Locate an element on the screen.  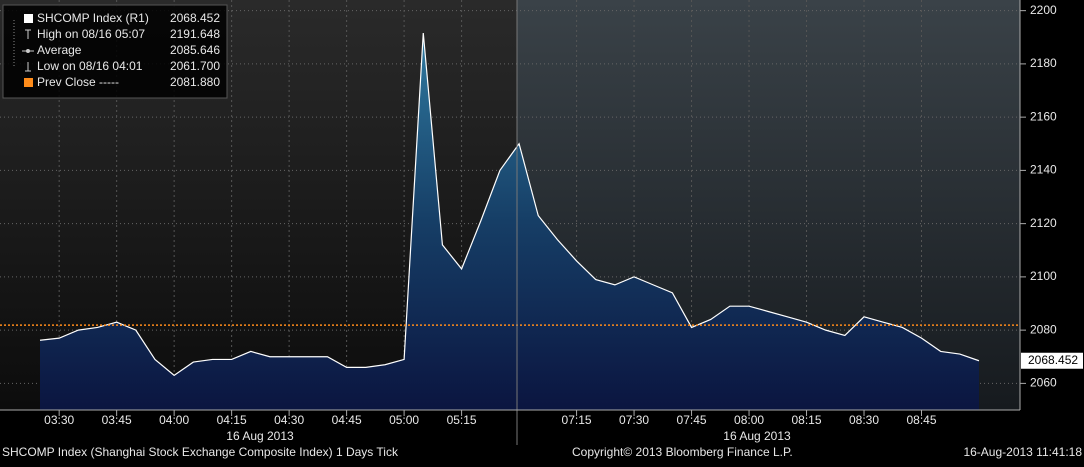
y-tick-label: 2180 is located at coordinates (1043, 63).